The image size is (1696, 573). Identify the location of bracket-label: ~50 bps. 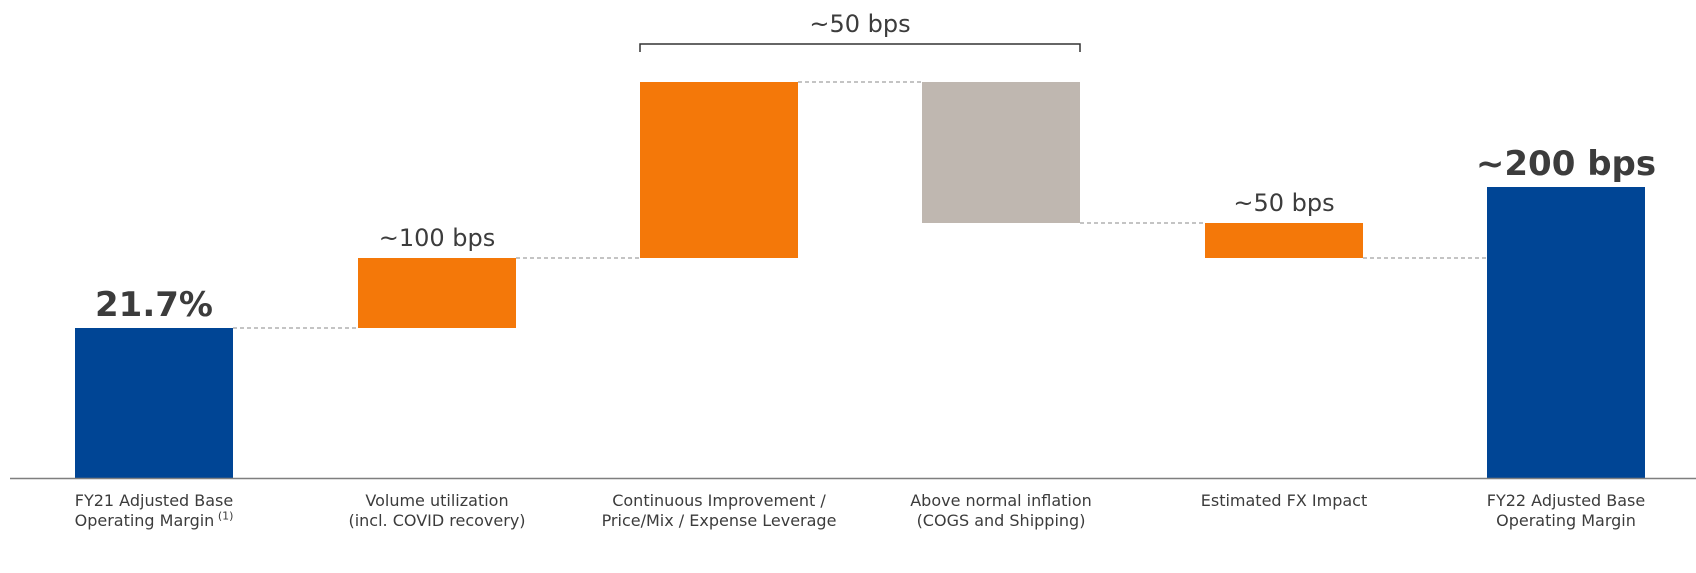
(859, 24).